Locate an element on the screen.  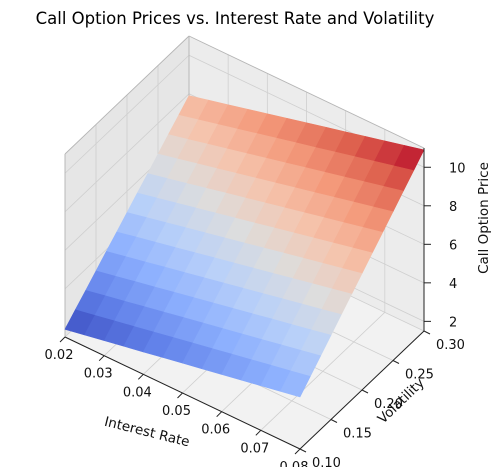
y-tick-label: 0.30 is located at coordinates (450, 345).